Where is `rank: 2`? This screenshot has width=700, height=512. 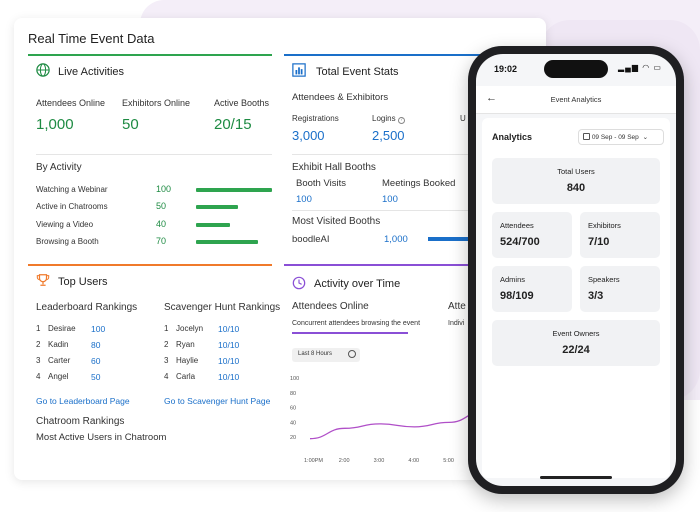 rank: 2 is located at coordinates (166, 344).